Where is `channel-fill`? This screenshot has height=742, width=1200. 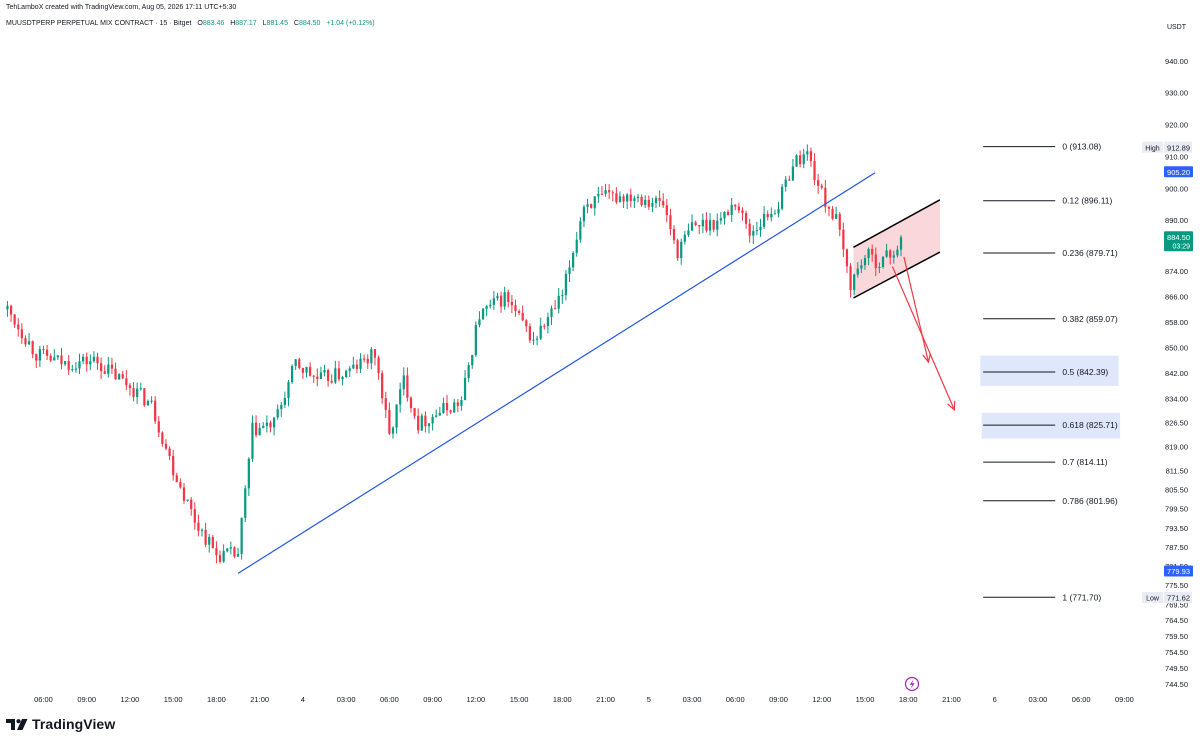 channel-fill is located at coordinates (896, 248).